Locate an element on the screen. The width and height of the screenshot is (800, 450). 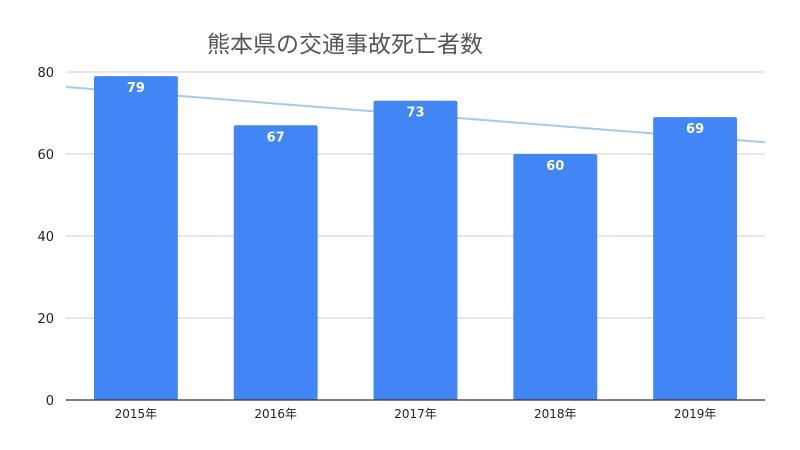
data-label: 60 is located at coordinates (555, 166).